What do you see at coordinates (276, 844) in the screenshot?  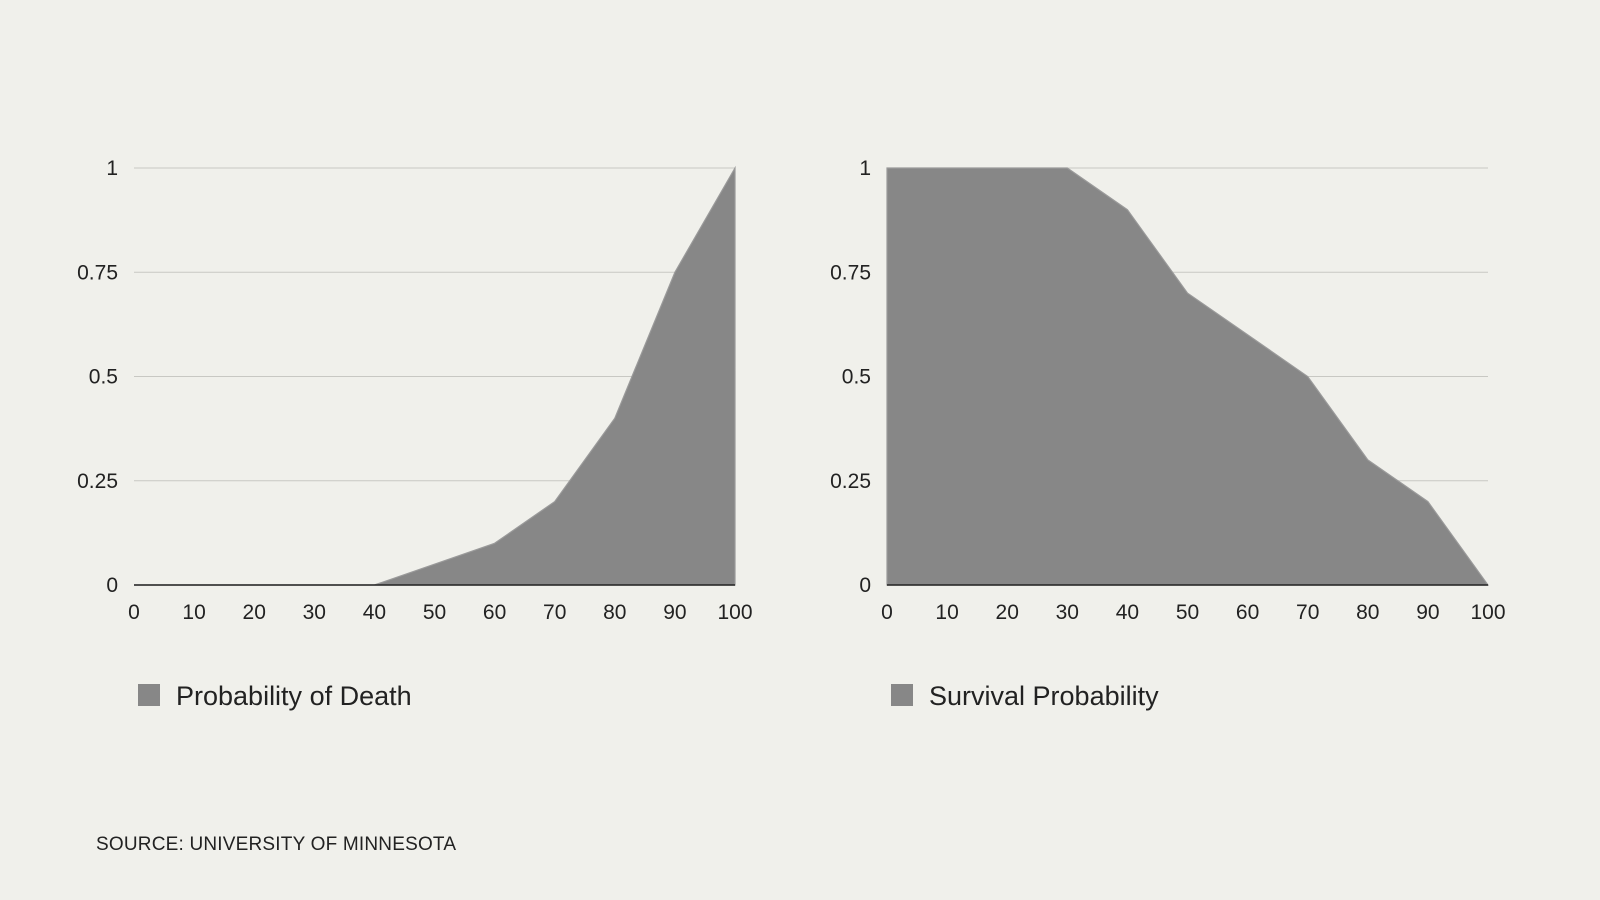 I see `source-note: SOURCE: UNIVERSITY OF MINNESOTA` at bounding box center [276, 844].